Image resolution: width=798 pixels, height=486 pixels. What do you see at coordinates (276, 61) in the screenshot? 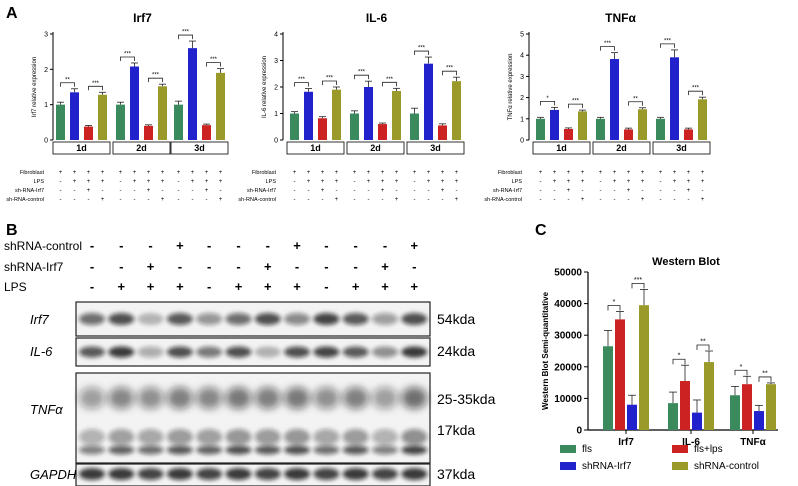
I see `y-tick-label: 3` at bounding box center [276, 61].